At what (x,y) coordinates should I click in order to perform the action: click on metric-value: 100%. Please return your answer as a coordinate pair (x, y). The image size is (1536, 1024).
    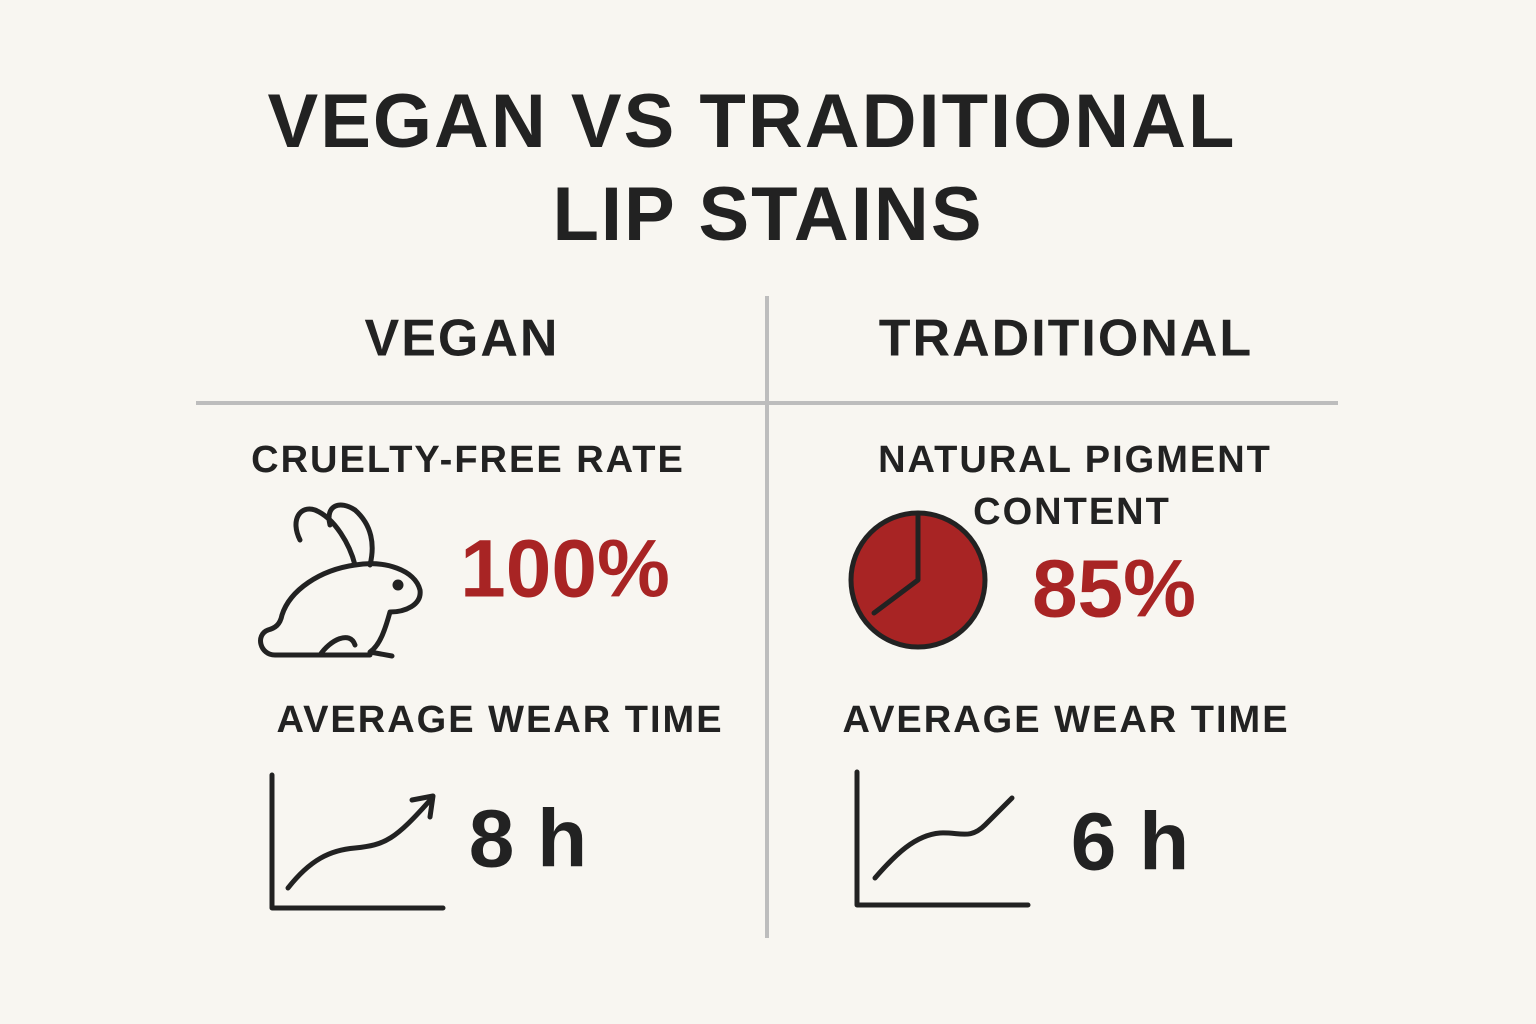
    Looking at the image, I should click on (565, 569).